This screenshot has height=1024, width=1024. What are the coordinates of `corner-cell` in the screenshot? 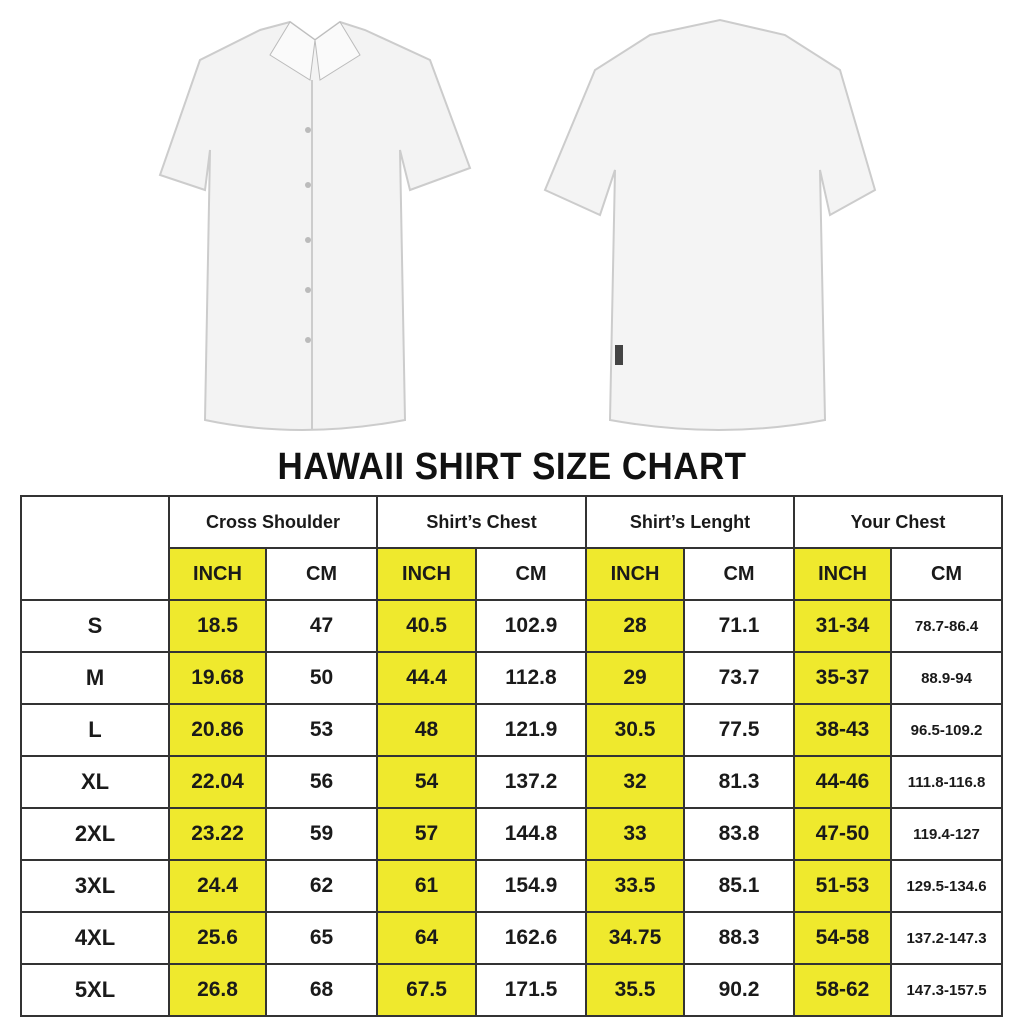 It's located at (95, 548).